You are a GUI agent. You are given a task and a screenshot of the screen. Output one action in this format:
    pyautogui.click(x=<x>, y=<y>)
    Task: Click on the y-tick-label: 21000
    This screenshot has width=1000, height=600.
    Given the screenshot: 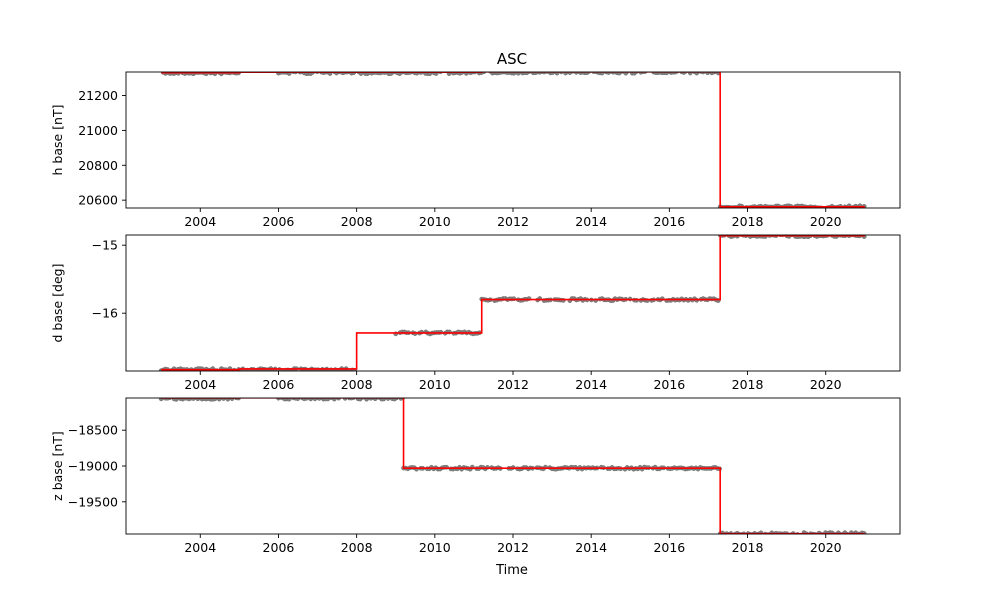 What is the action you would take?
    pyautogui.click(x=98, y=130)
    